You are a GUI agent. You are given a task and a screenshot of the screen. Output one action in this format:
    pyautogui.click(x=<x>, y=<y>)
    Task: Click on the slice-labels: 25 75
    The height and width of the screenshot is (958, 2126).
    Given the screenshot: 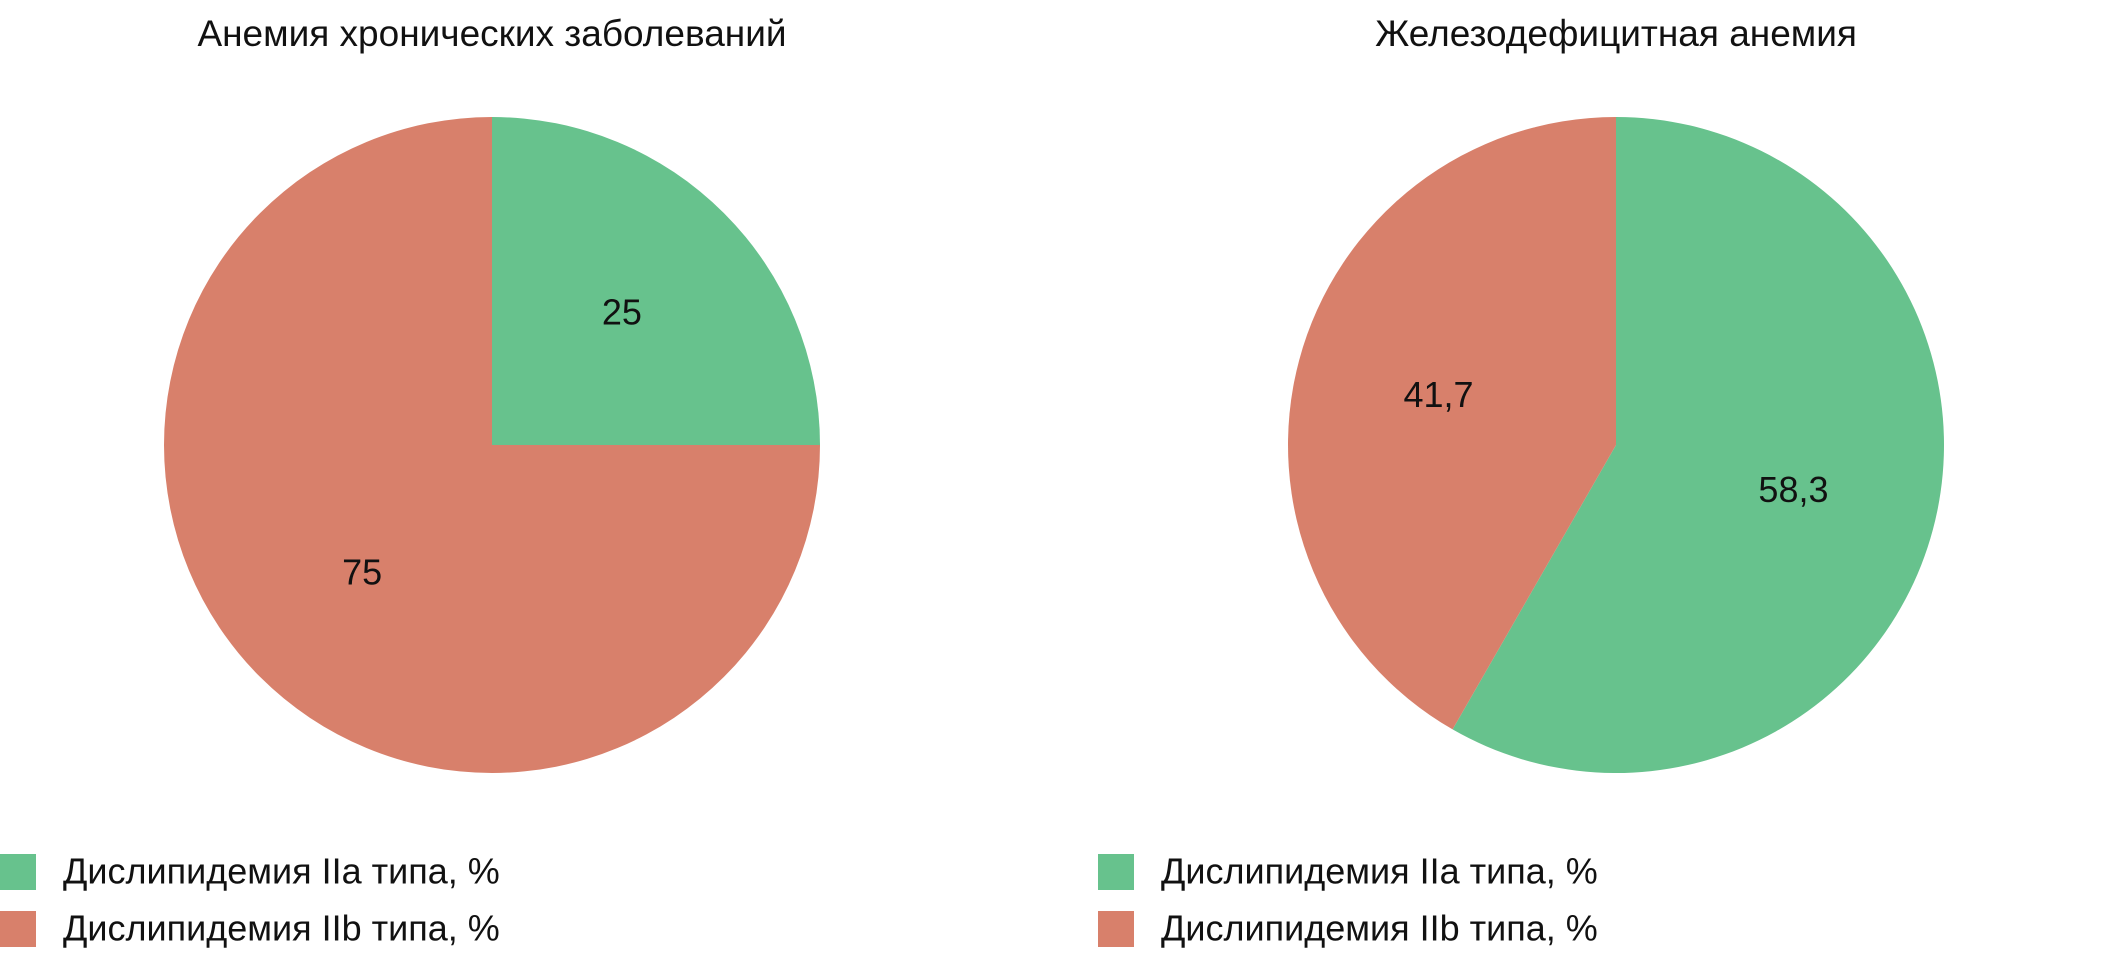 What is the action you would take?
    pyautogui.click(x=492, y=442)
    